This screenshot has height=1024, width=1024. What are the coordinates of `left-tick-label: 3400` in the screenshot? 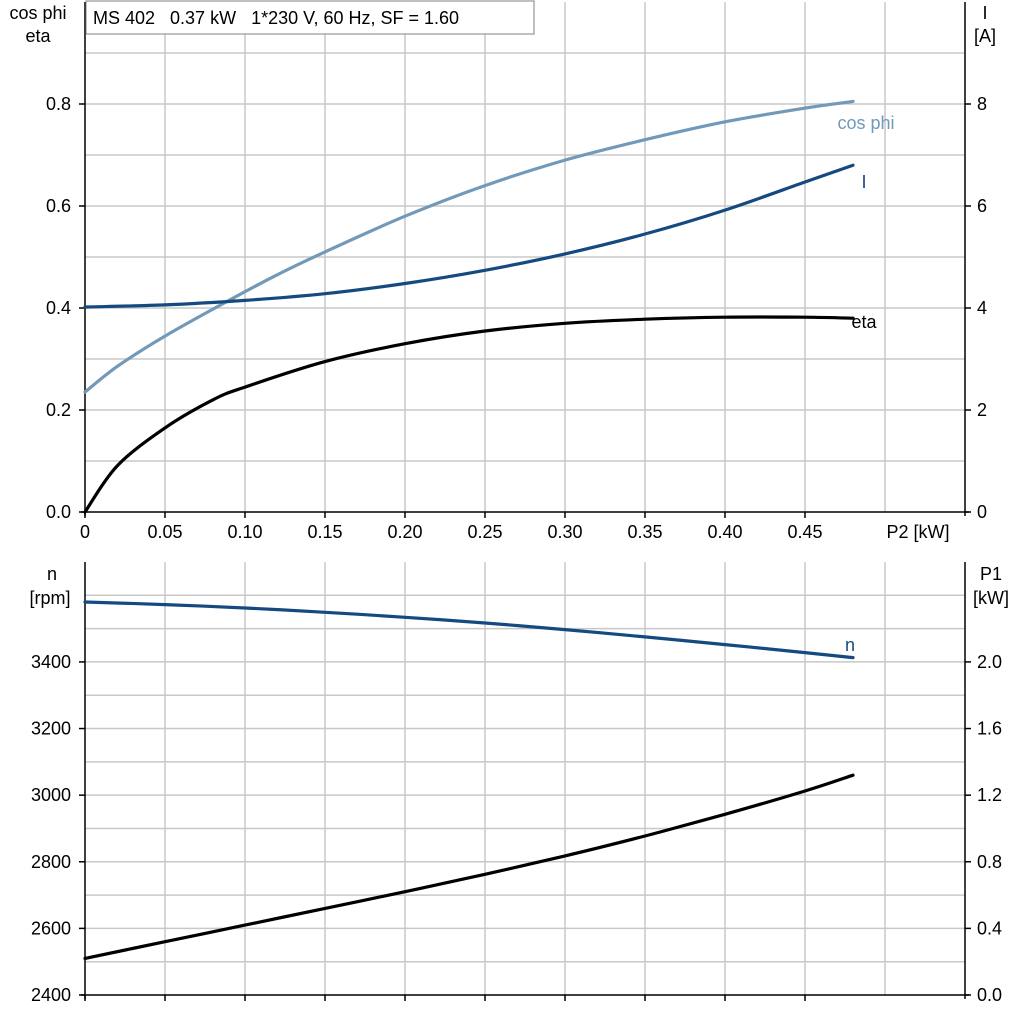 It's located at (51, 662).